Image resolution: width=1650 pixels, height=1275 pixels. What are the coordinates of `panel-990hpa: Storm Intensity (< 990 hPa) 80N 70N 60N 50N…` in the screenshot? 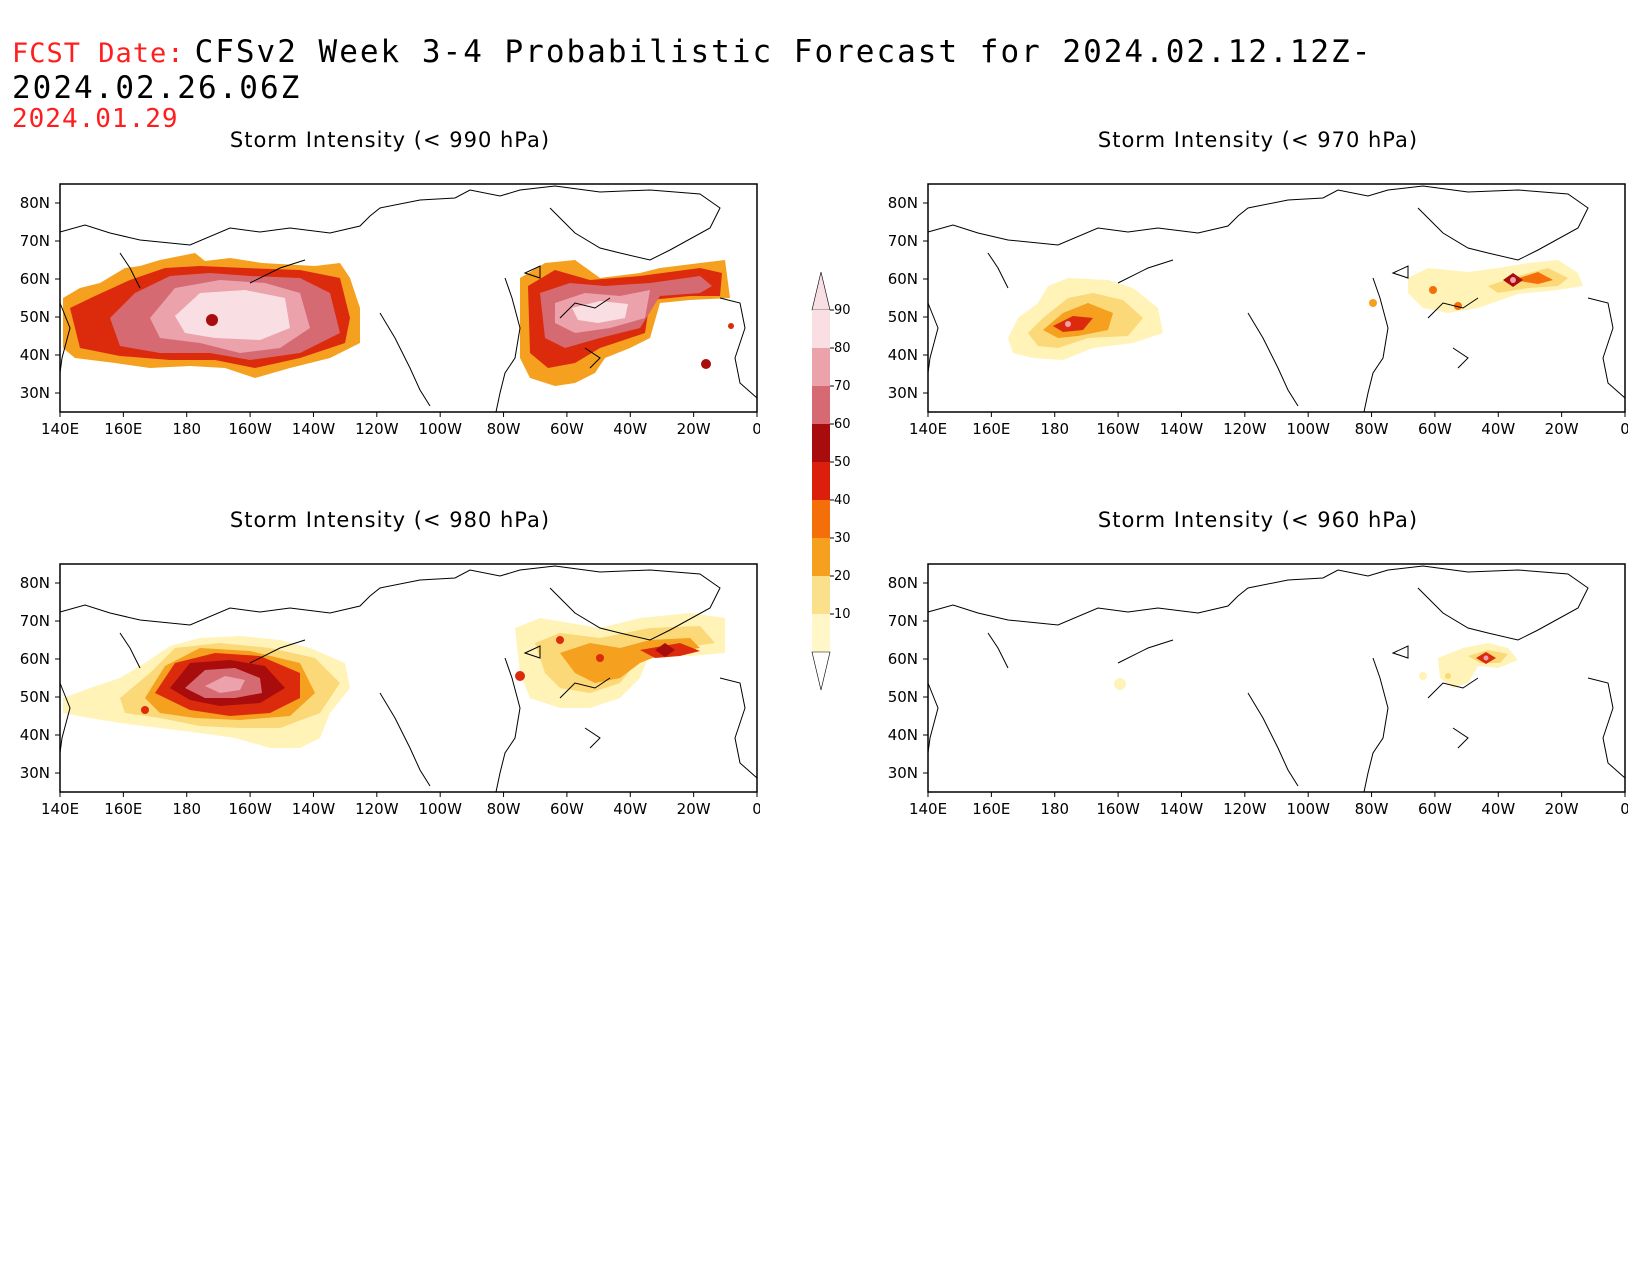 It's located at (380, 283).